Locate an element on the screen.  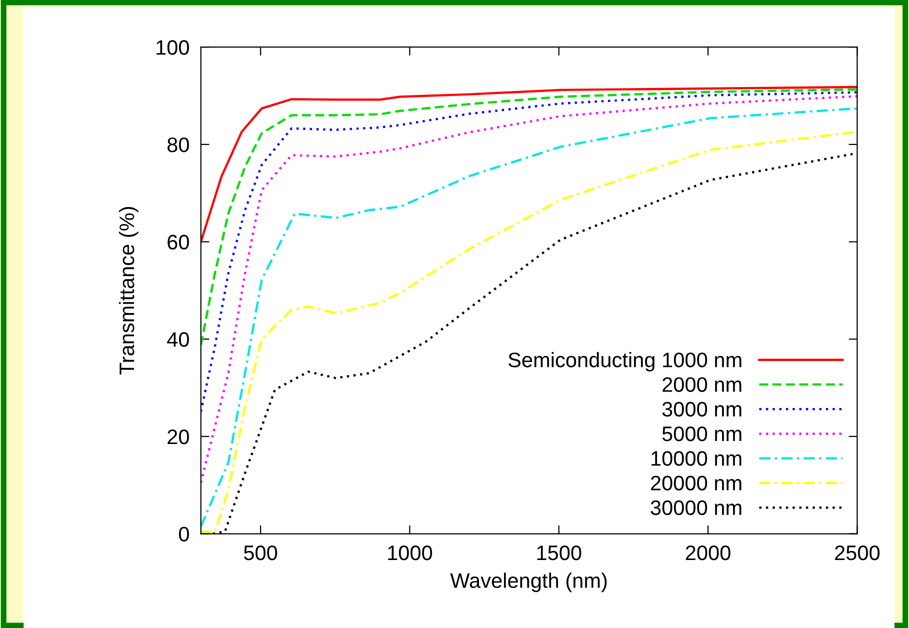
legend-label: Semiconducting 1000 nm is located at coordinates (625, 362).